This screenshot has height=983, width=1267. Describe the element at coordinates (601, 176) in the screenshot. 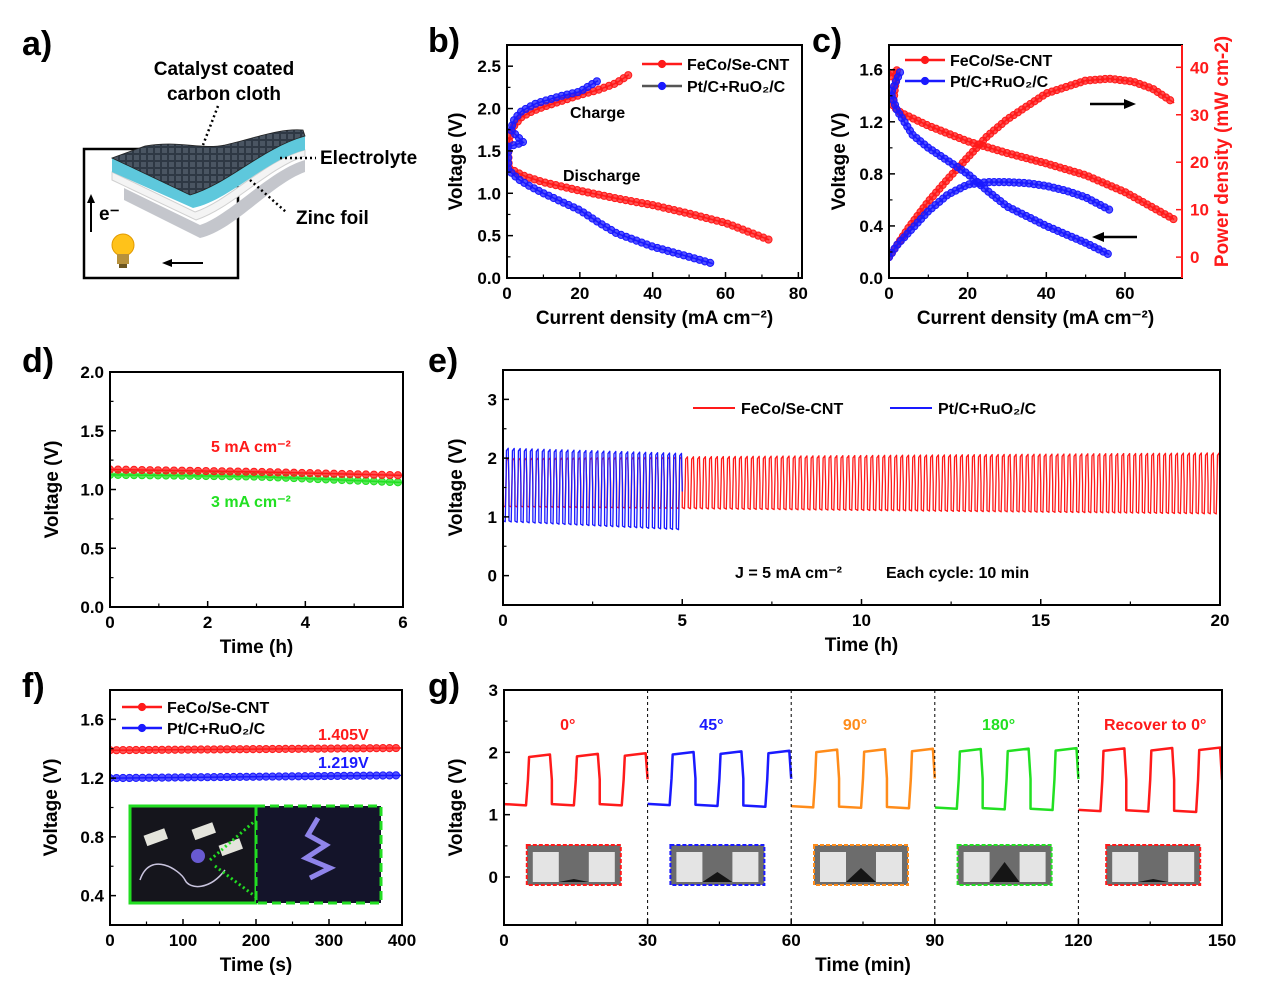

I see `annotation-discharge: Discharge` at that location.